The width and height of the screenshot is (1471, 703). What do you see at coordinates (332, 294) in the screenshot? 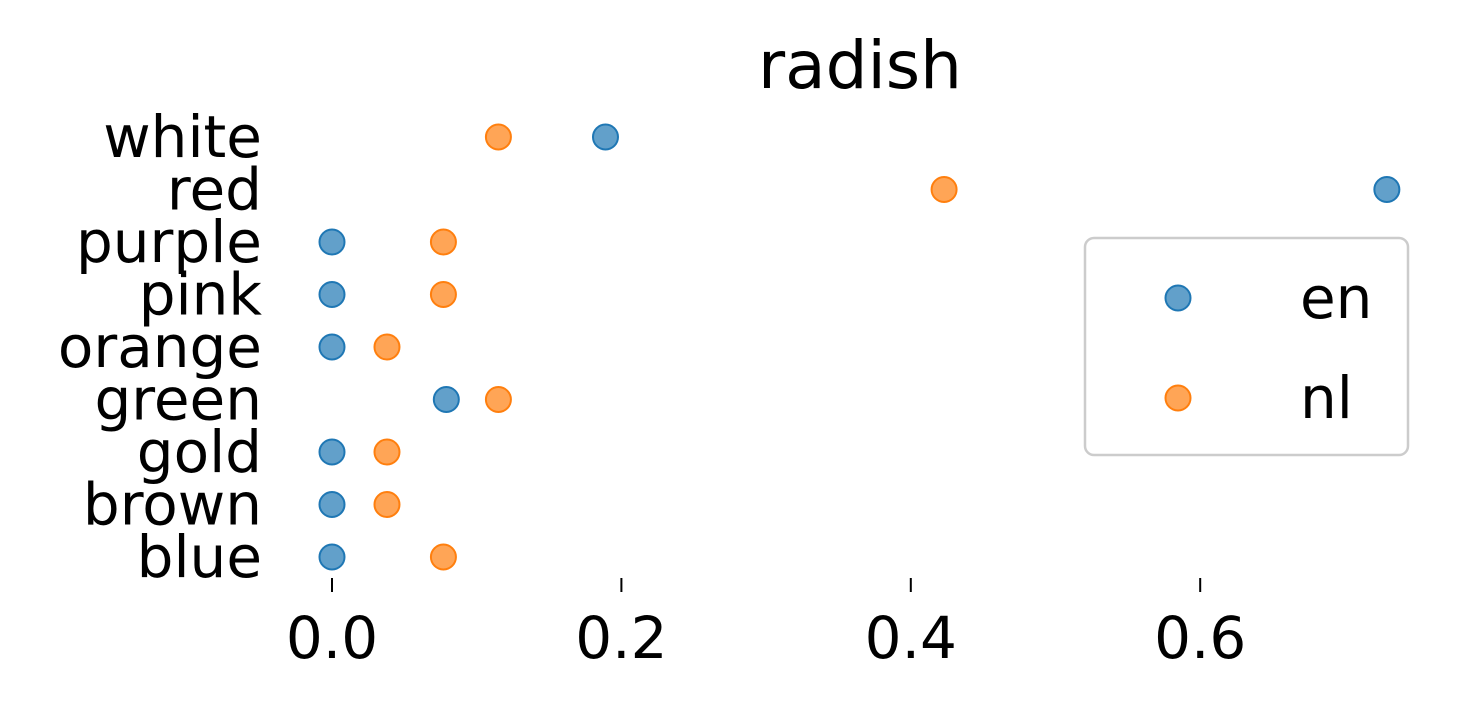
I see `point-en-pink` at bounding box center [332, 294].